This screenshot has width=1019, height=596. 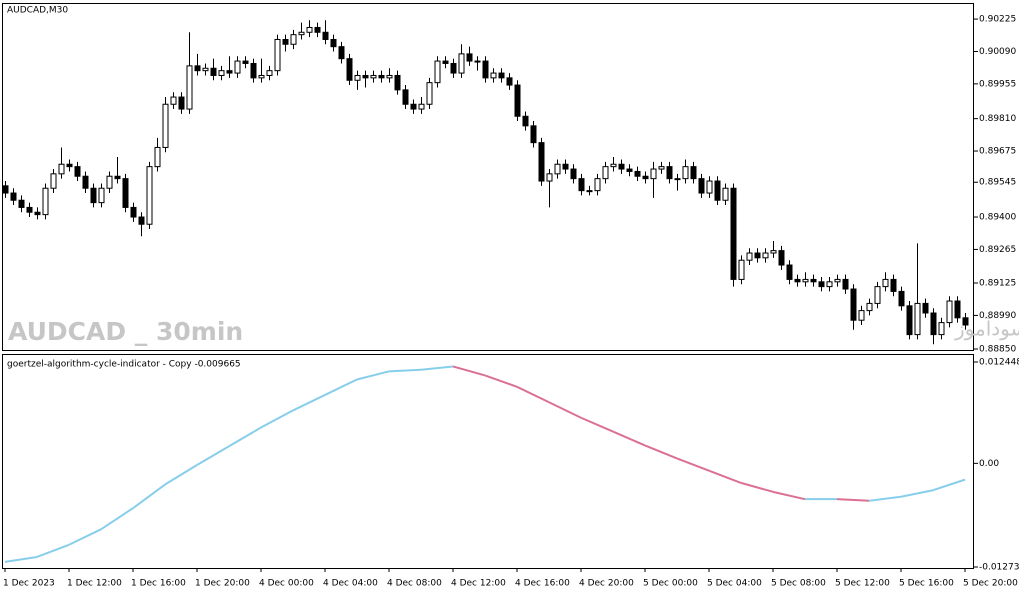 What do you see at coordinates (734, 584) in the screenshot?
I see `x-tick-label: 5 Dec 04:00` at bounding box center [734, 584].